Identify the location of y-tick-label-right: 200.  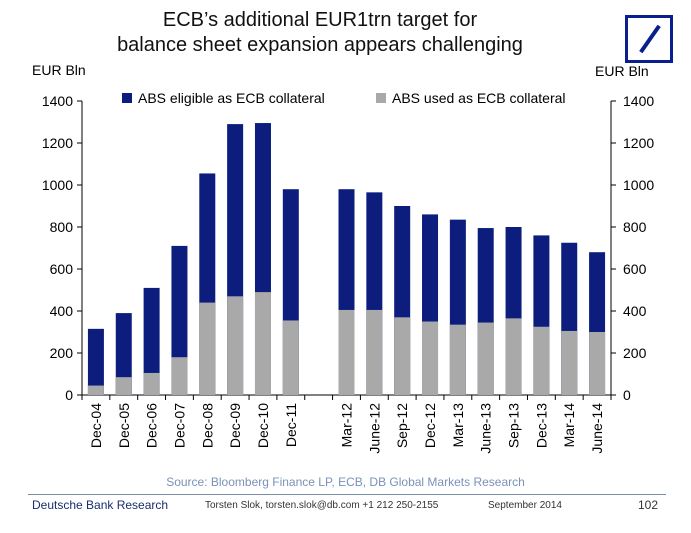
(635, 353).